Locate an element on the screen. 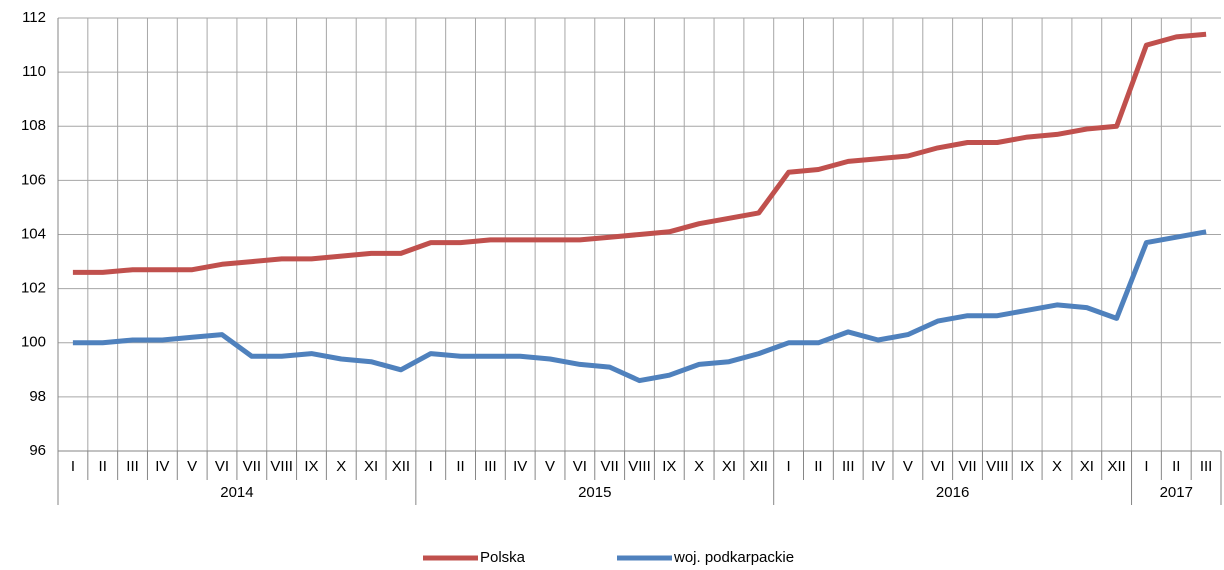 The width and height of the screenshot is (1224, 570). y-tick-label: 96 is located at coordinates (37, 450).